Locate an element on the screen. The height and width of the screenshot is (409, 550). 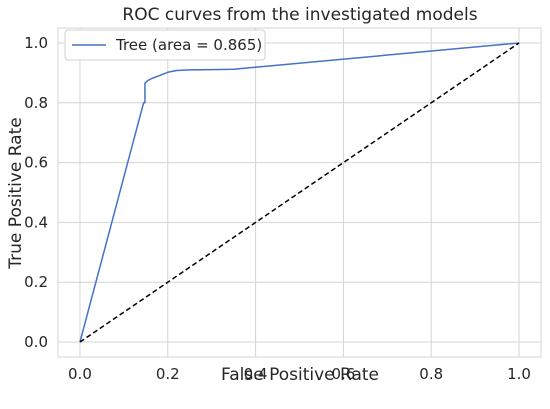
x-axis-label: False Positive Rate is located at coordinates (300, 375).